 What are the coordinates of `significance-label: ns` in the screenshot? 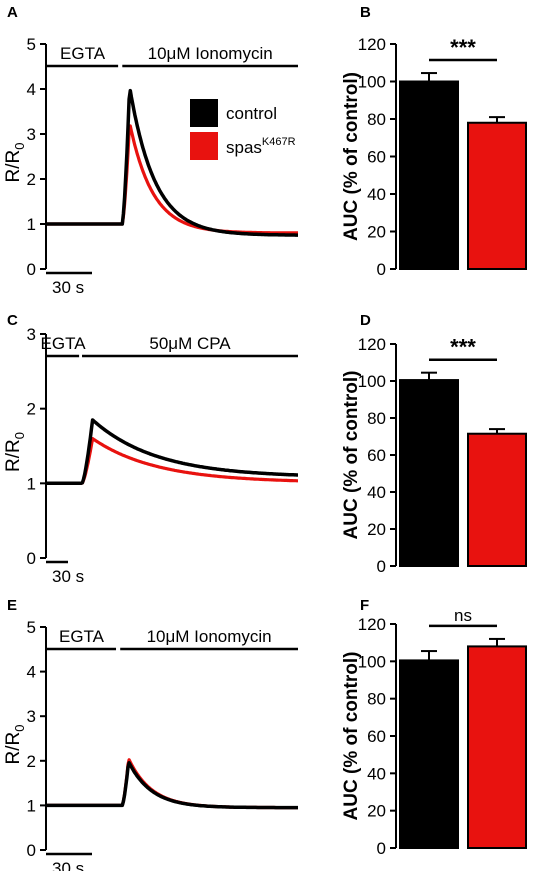 It's located at (463, 615).